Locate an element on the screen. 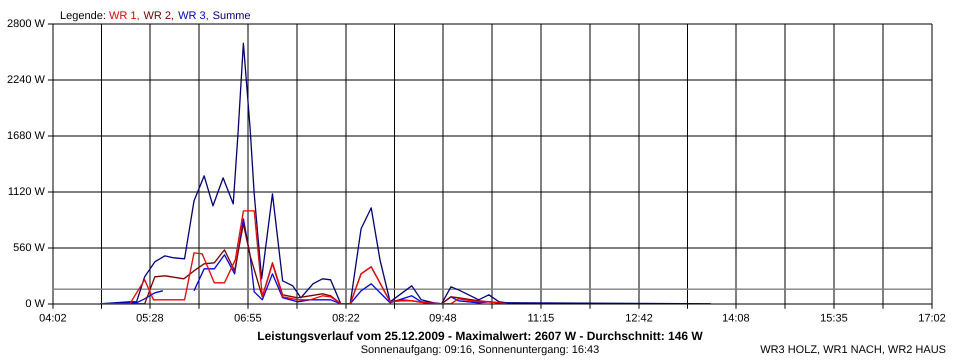 This screenshot has width=960, height=360. text: Sonnenaufgang: 09:16, Sonnenuntergang: 16:43 is located at coordinates (480, 350).